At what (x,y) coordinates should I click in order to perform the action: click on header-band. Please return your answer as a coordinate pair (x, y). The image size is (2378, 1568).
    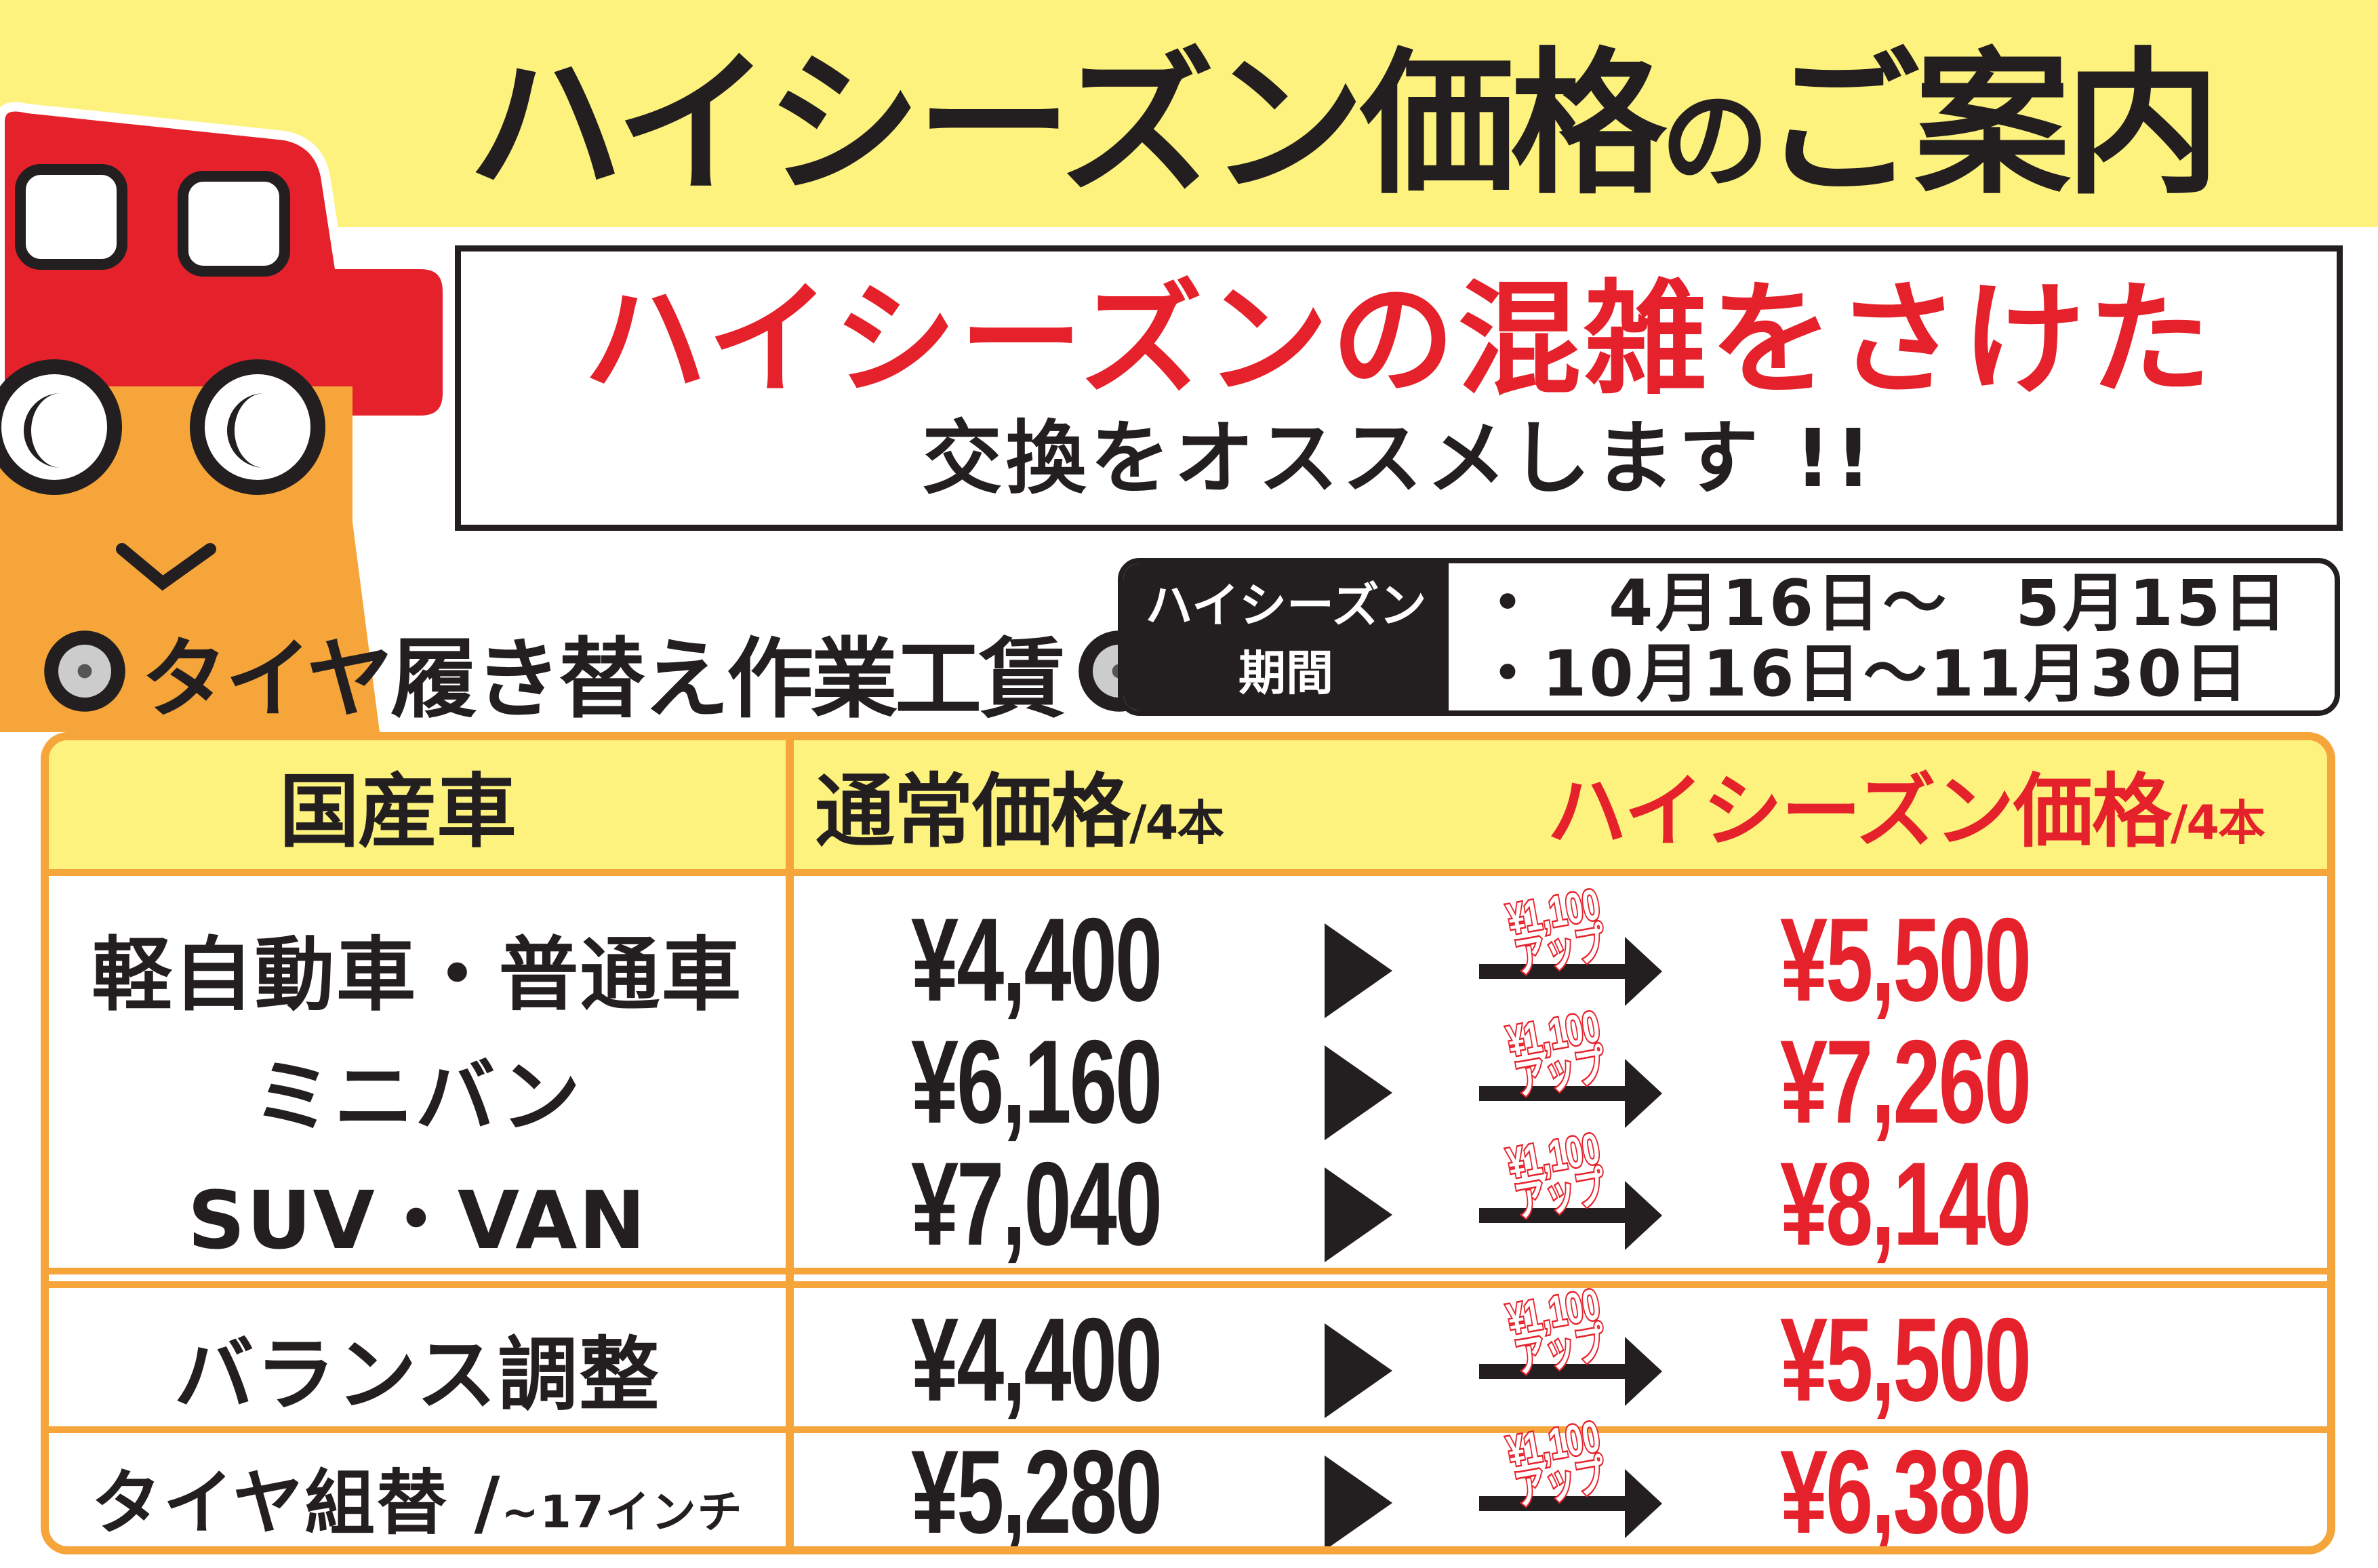
    Looking at the image, I should click on (1189, 113).